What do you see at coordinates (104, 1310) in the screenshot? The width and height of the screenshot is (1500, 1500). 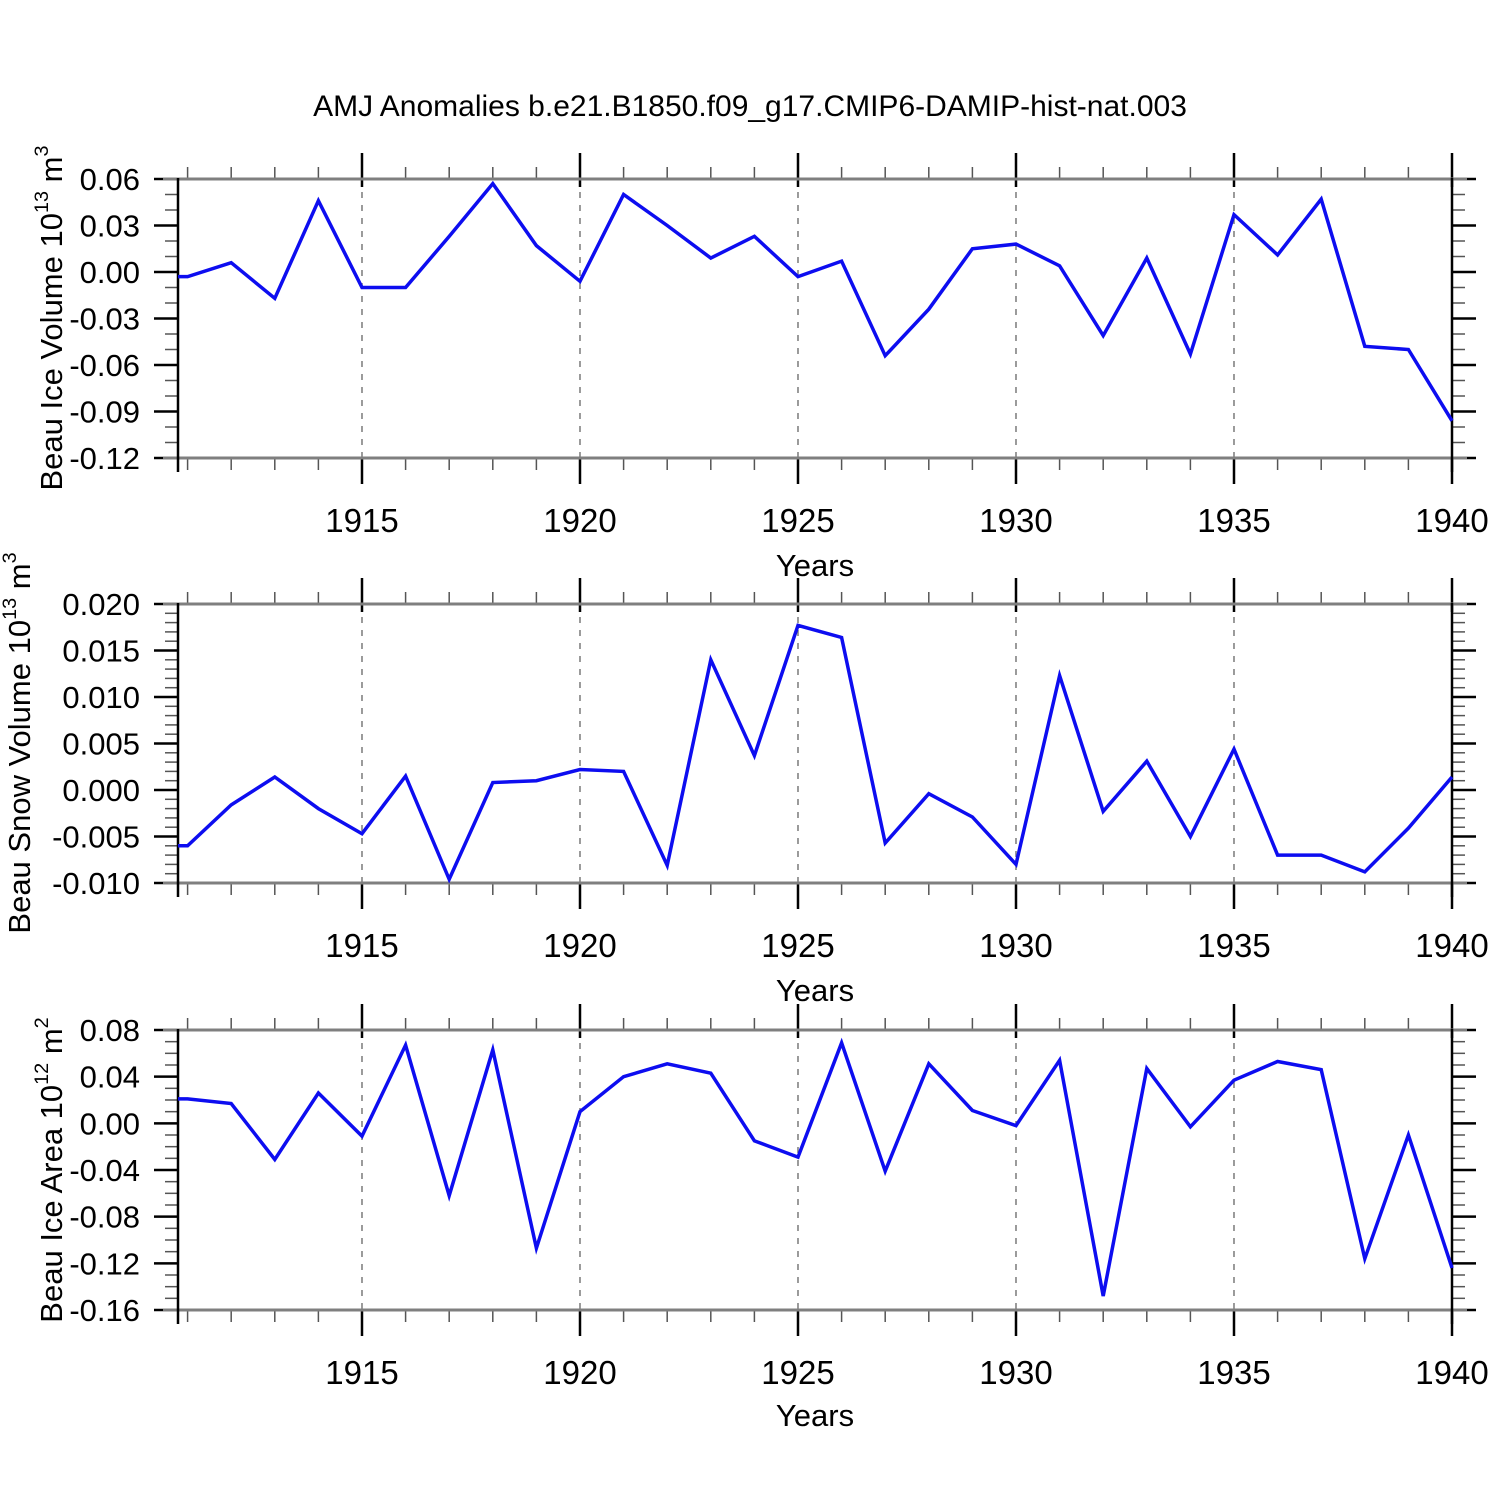 I see `y-tick-label: -0.16` at bounding box center [104, 1310].